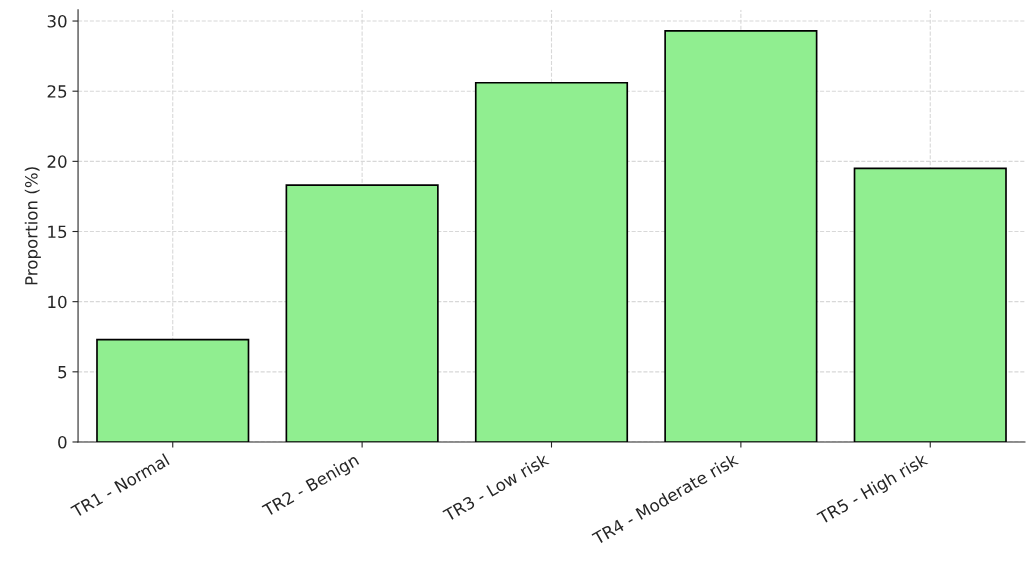  I want to click on y-tick-label: 0, so click(62, 442).